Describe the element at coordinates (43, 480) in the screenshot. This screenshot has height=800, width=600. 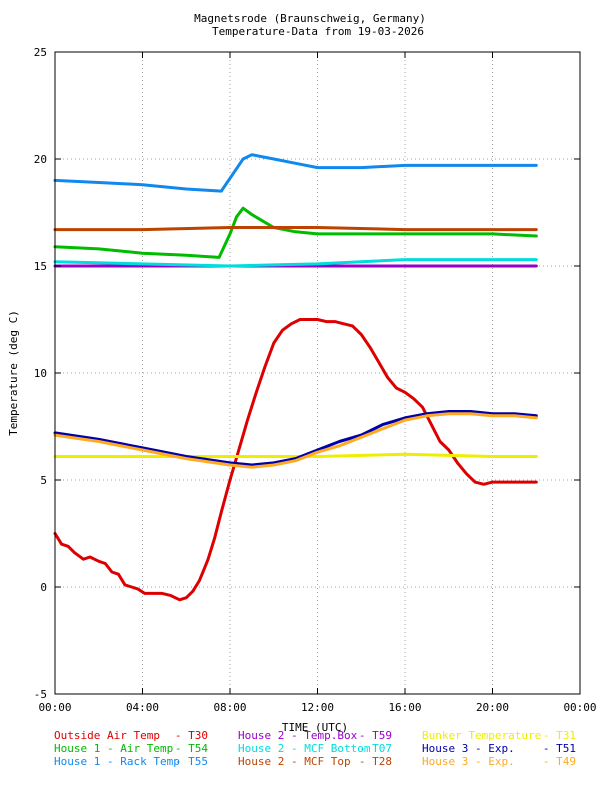
I see `y-tick-label: 5` at that location.